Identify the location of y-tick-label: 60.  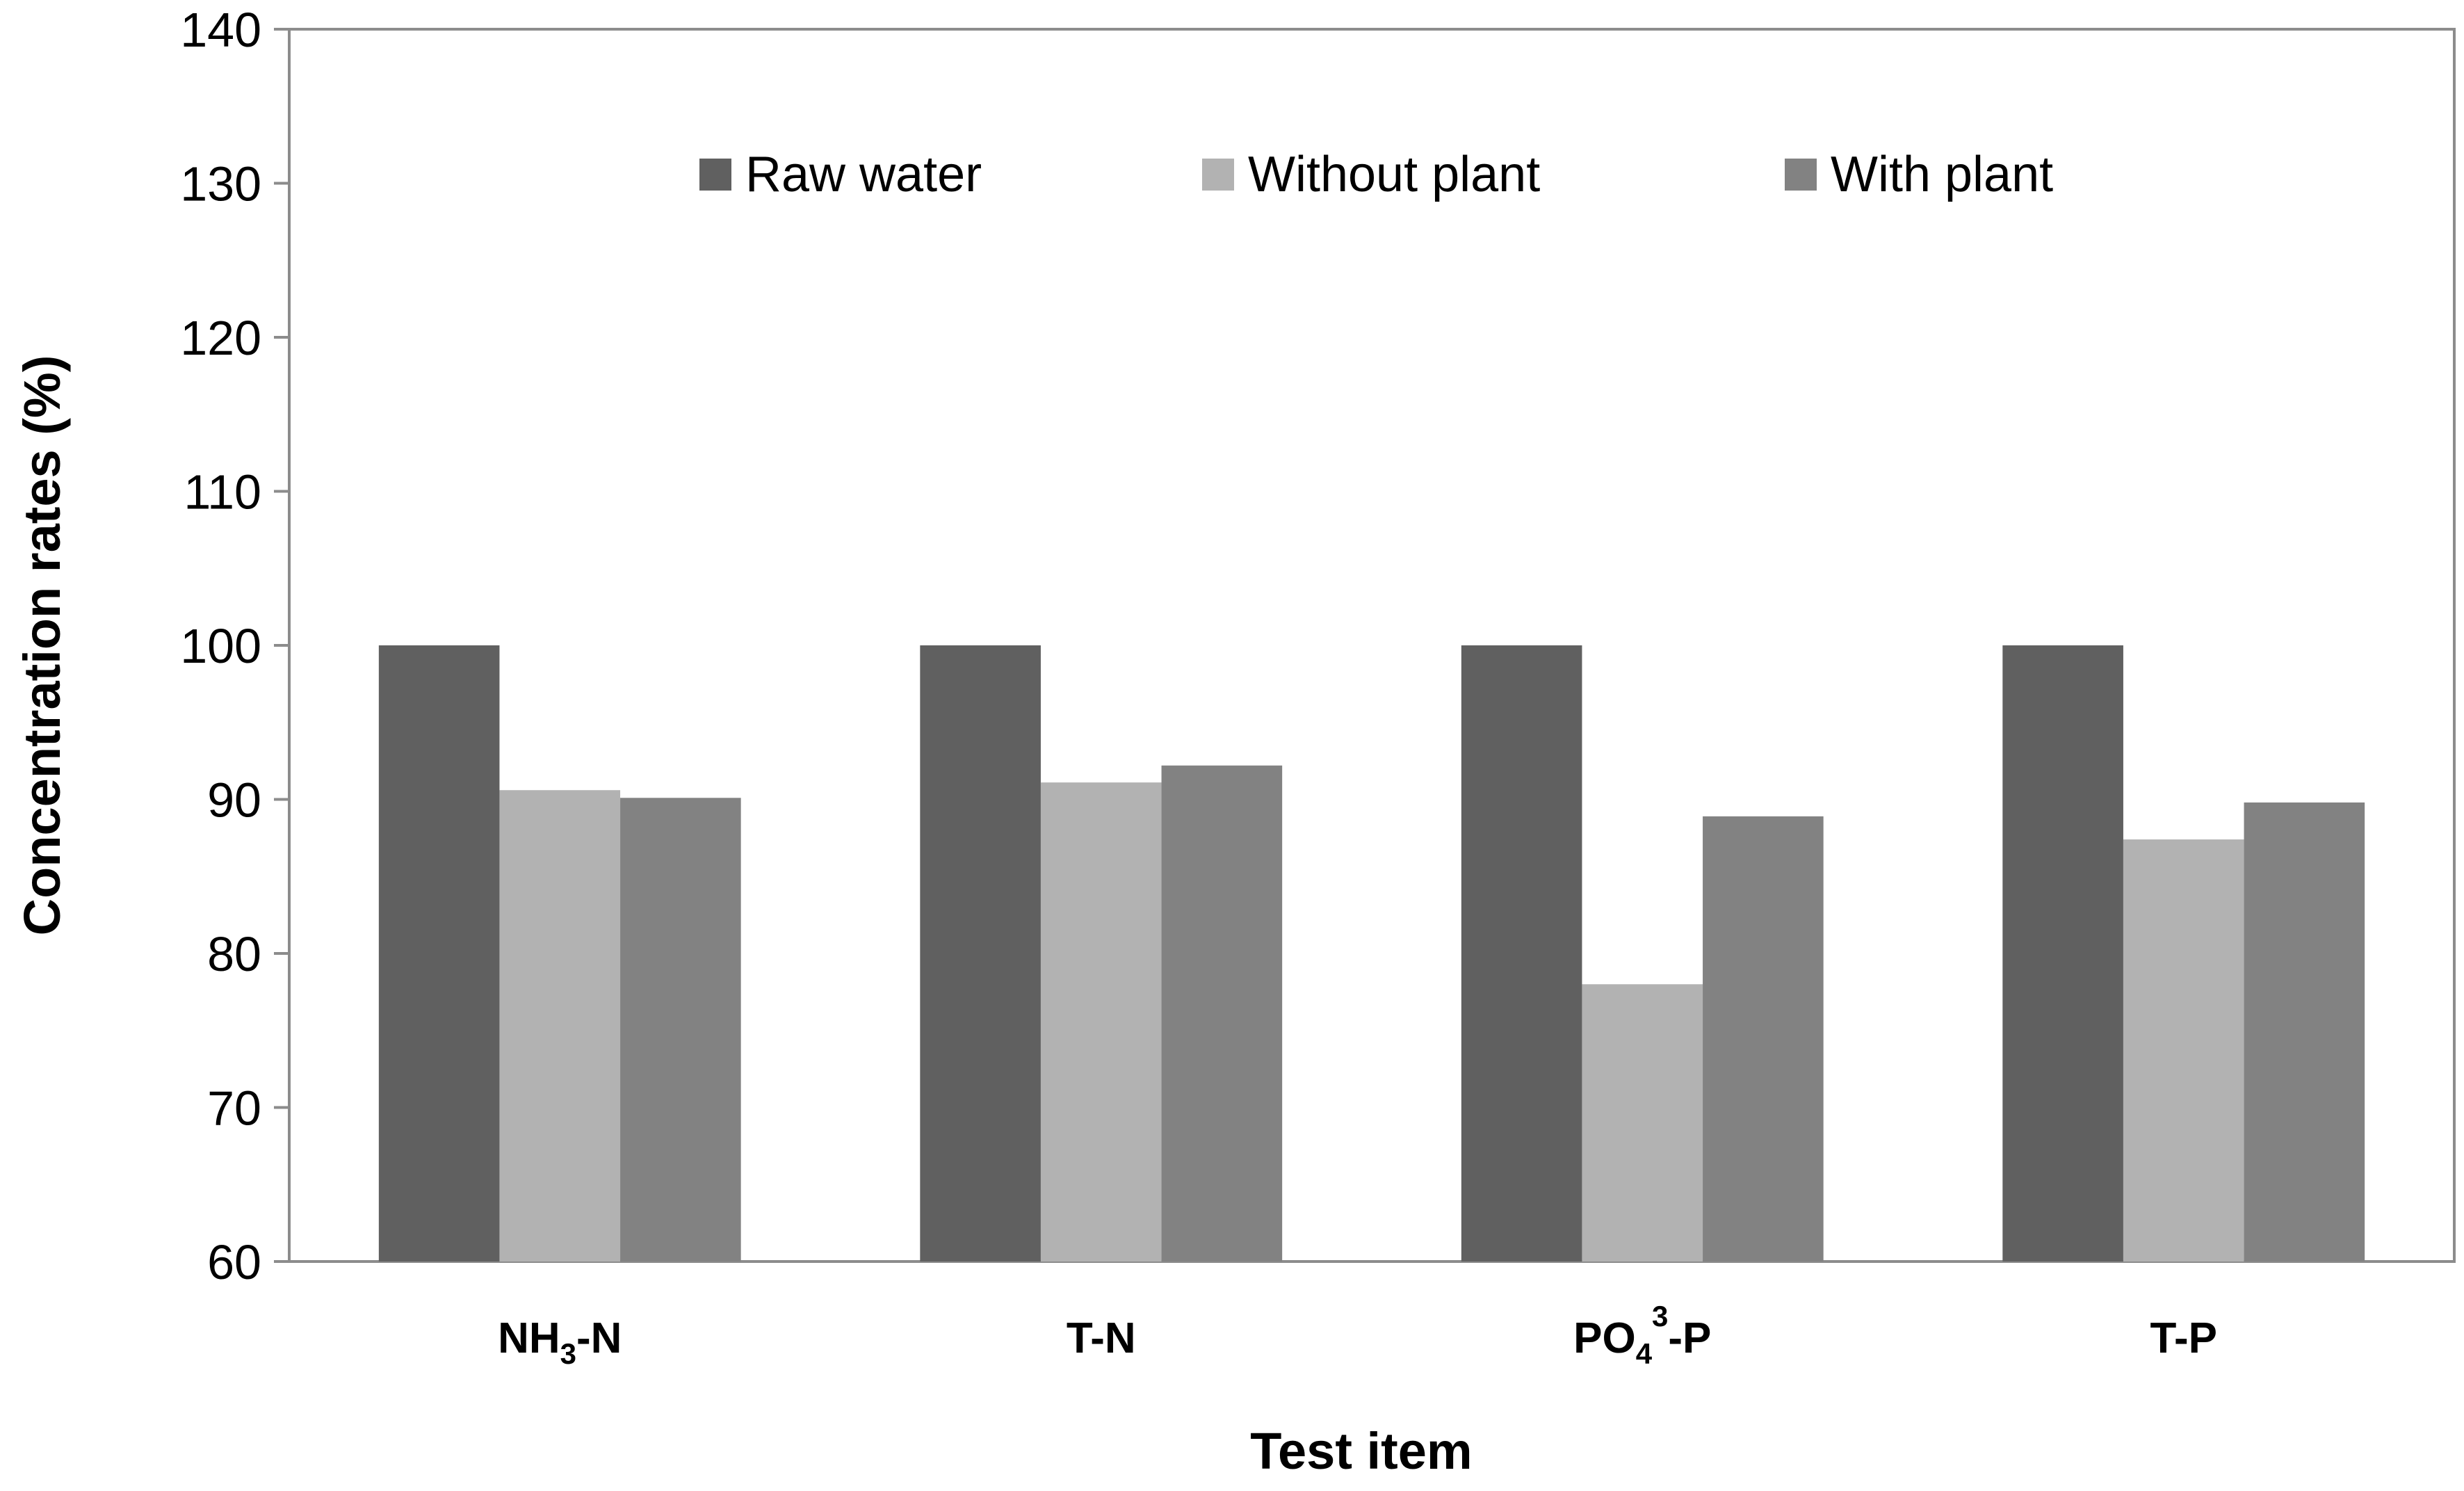
(234, 1262).